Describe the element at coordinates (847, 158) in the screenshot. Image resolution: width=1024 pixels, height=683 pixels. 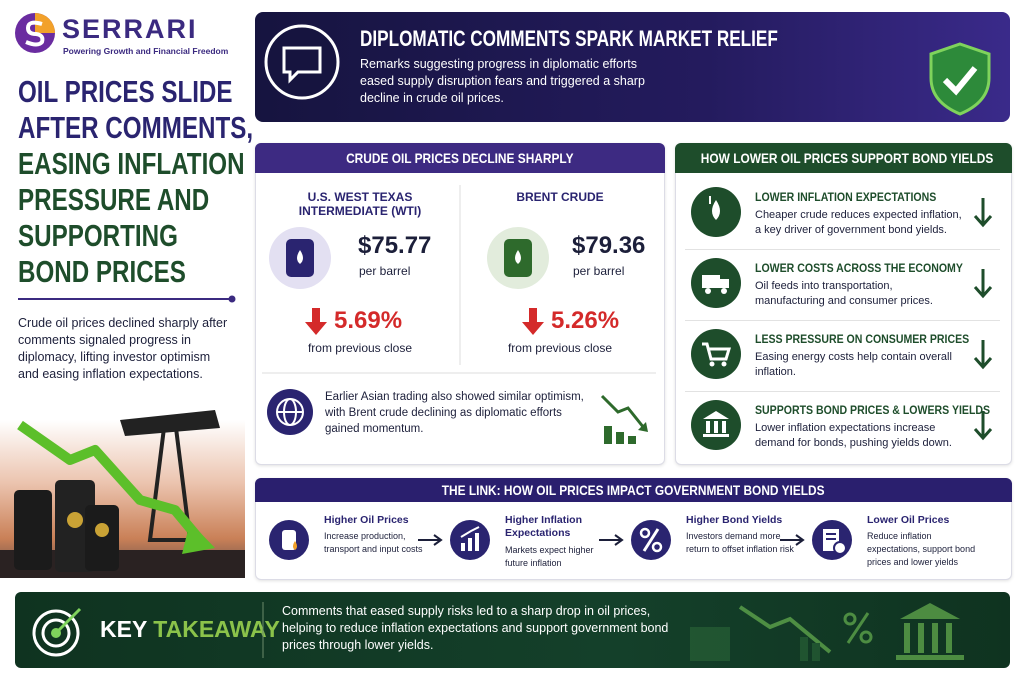
I see `bond-title: HOW LOWER OIL PRICES SUPPORT BOND YIELDS` at that location.